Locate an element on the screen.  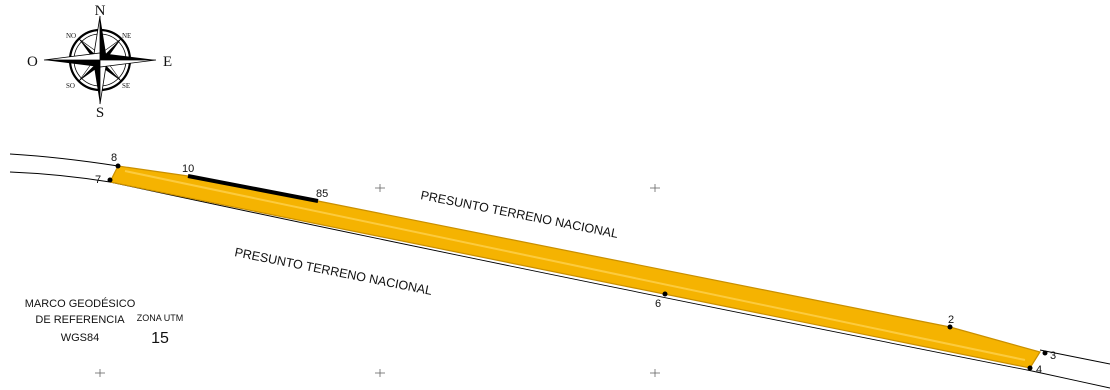
compass-north: N is located at coordinates (100, 11).